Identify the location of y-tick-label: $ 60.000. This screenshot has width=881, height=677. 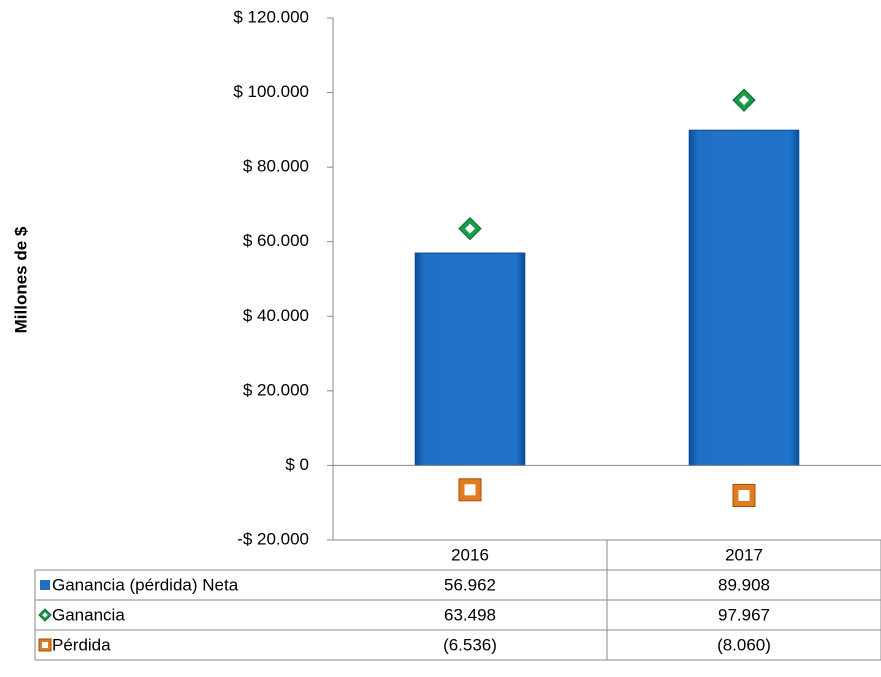
(276, 240).